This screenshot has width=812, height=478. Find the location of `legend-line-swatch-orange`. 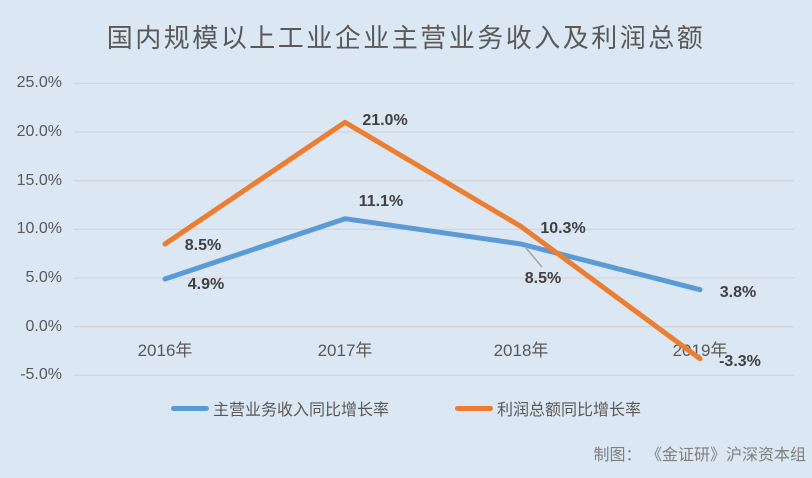

legend-line-swatch-orange is located at coordinates (474, 408).